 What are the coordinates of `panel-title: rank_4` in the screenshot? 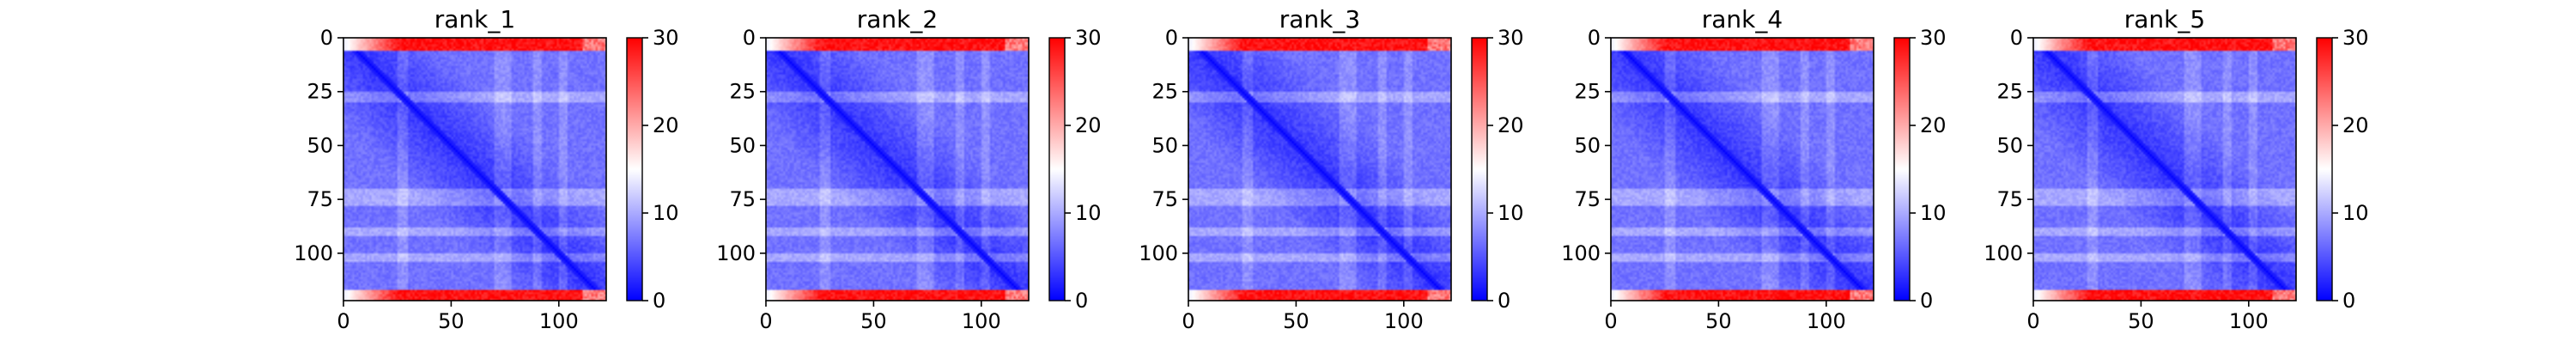 It's located at (1742, 19).